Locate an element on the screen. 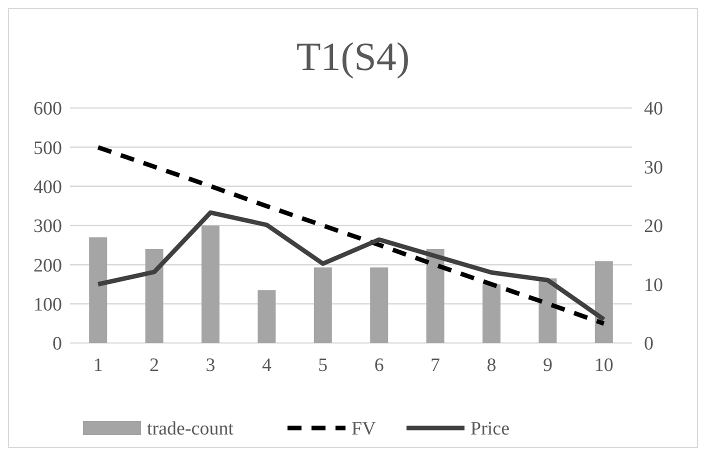  legend-label: FV is located at coordinates (364, 429).